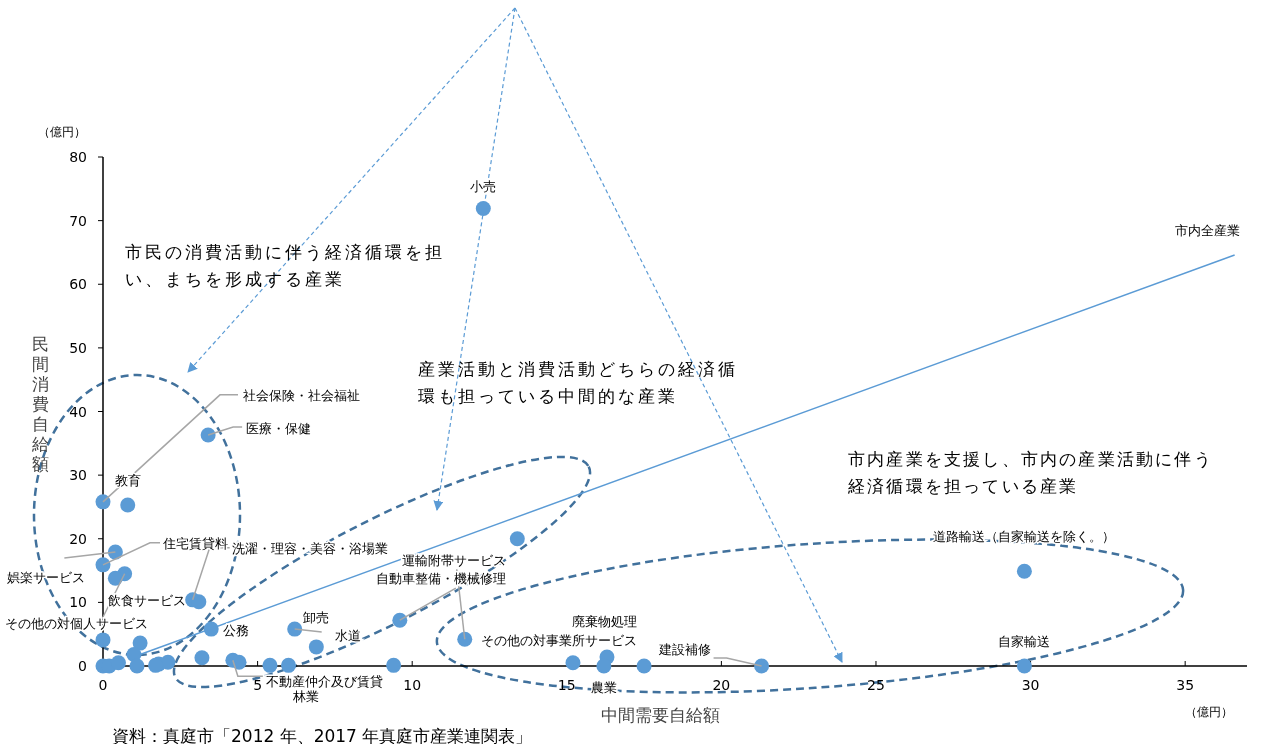 This screenshot has width=1261, height=744. What do you see at coordinates (78, 220) in the screenshot?
I see `y-tick-label: 70` at bounding box center [78, 220].